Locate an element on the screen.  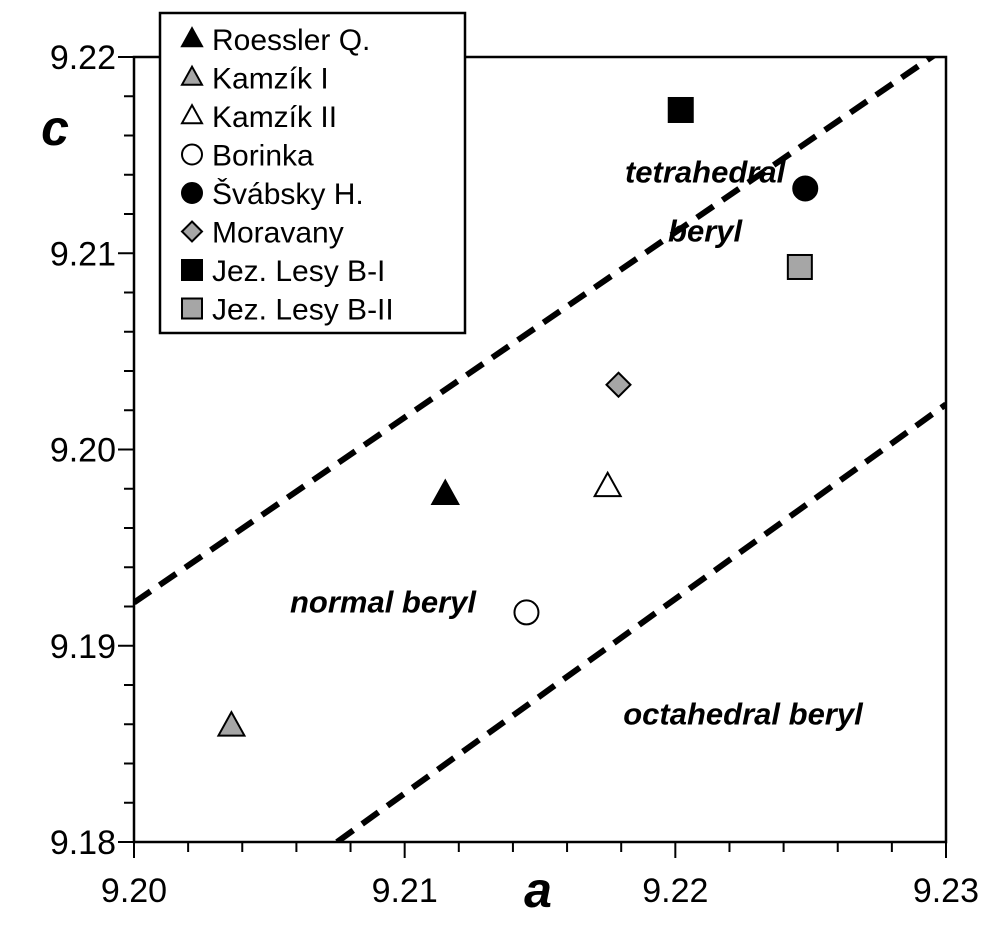
legend-label: Kamzík I is located at coordinates (270, 79).